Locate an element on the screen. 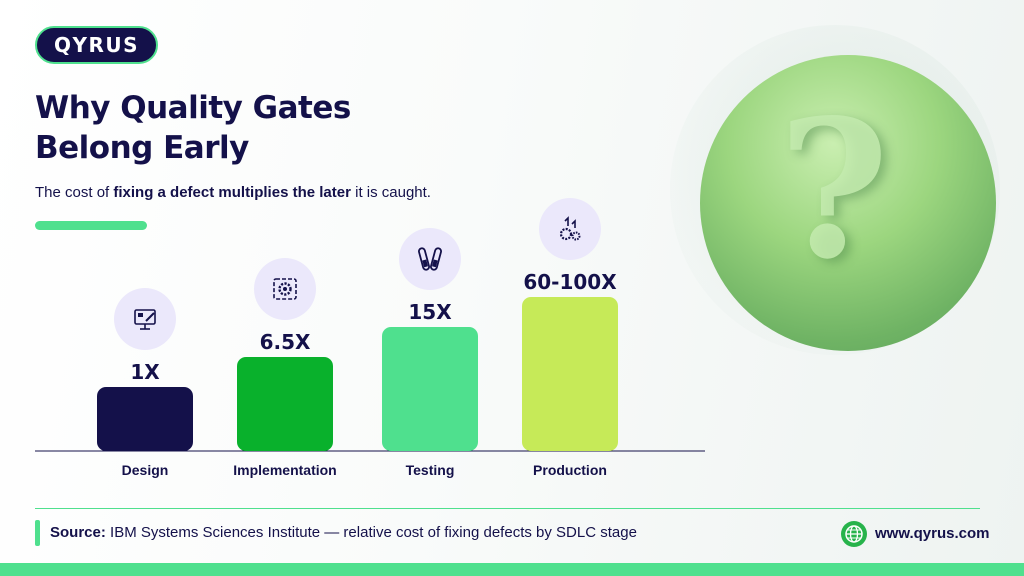  production-gears-icon is located at coordinates (570, 228).